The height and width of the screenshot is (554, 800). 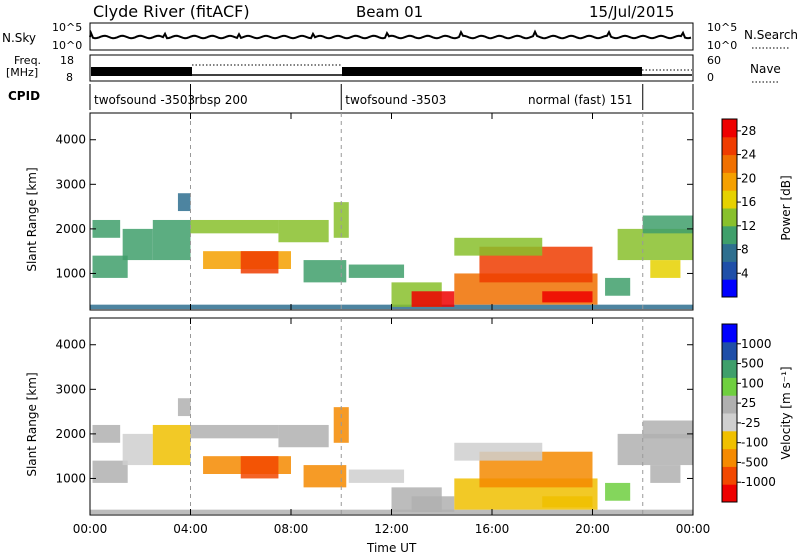 I want to click on y-tick-label: 2000, so click(x=70, y=229).